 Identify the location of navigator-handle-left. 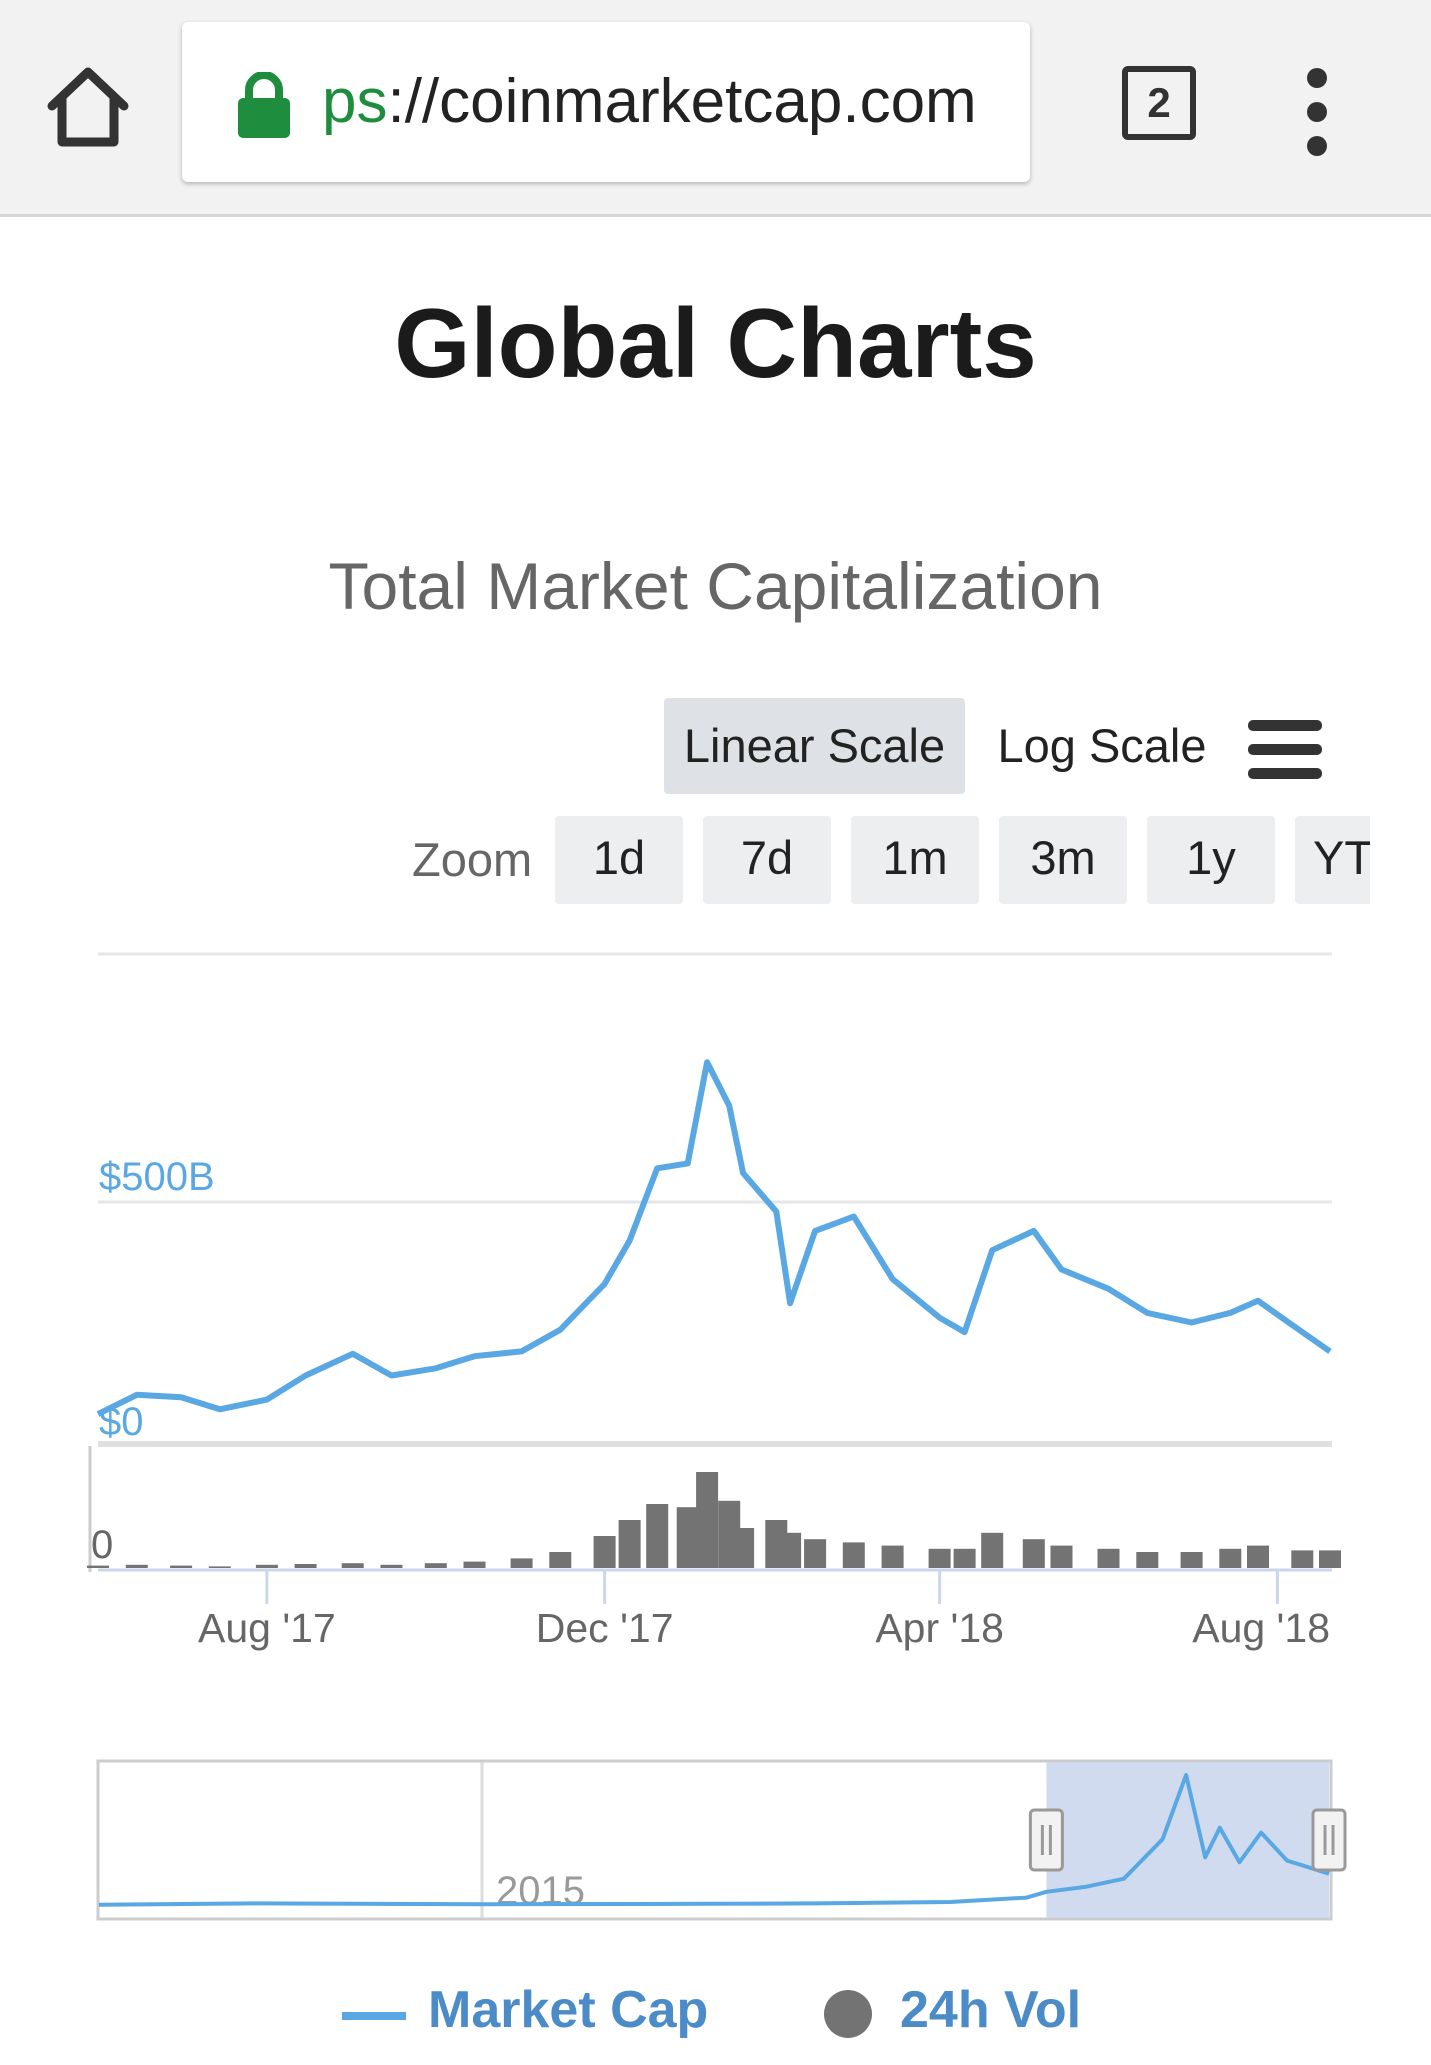
(1046, 1840).